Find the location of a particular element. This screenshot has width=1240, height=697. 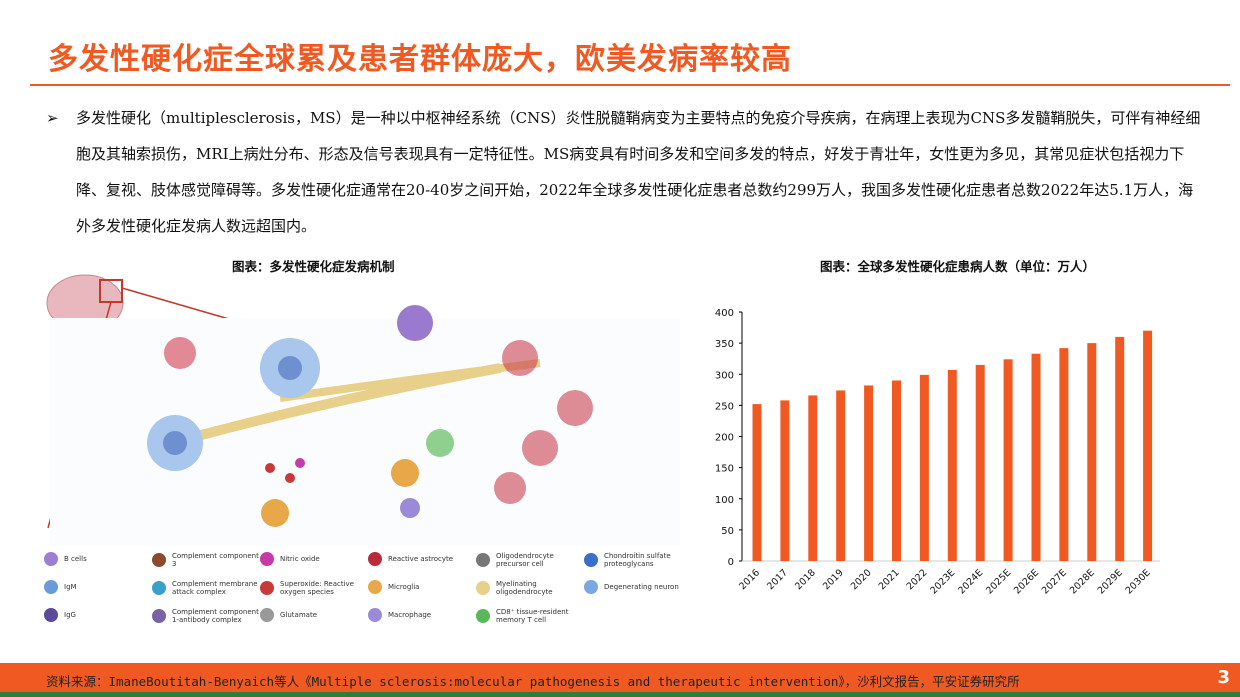

legend-label: Glutamate is located at coordinates (298, 615).